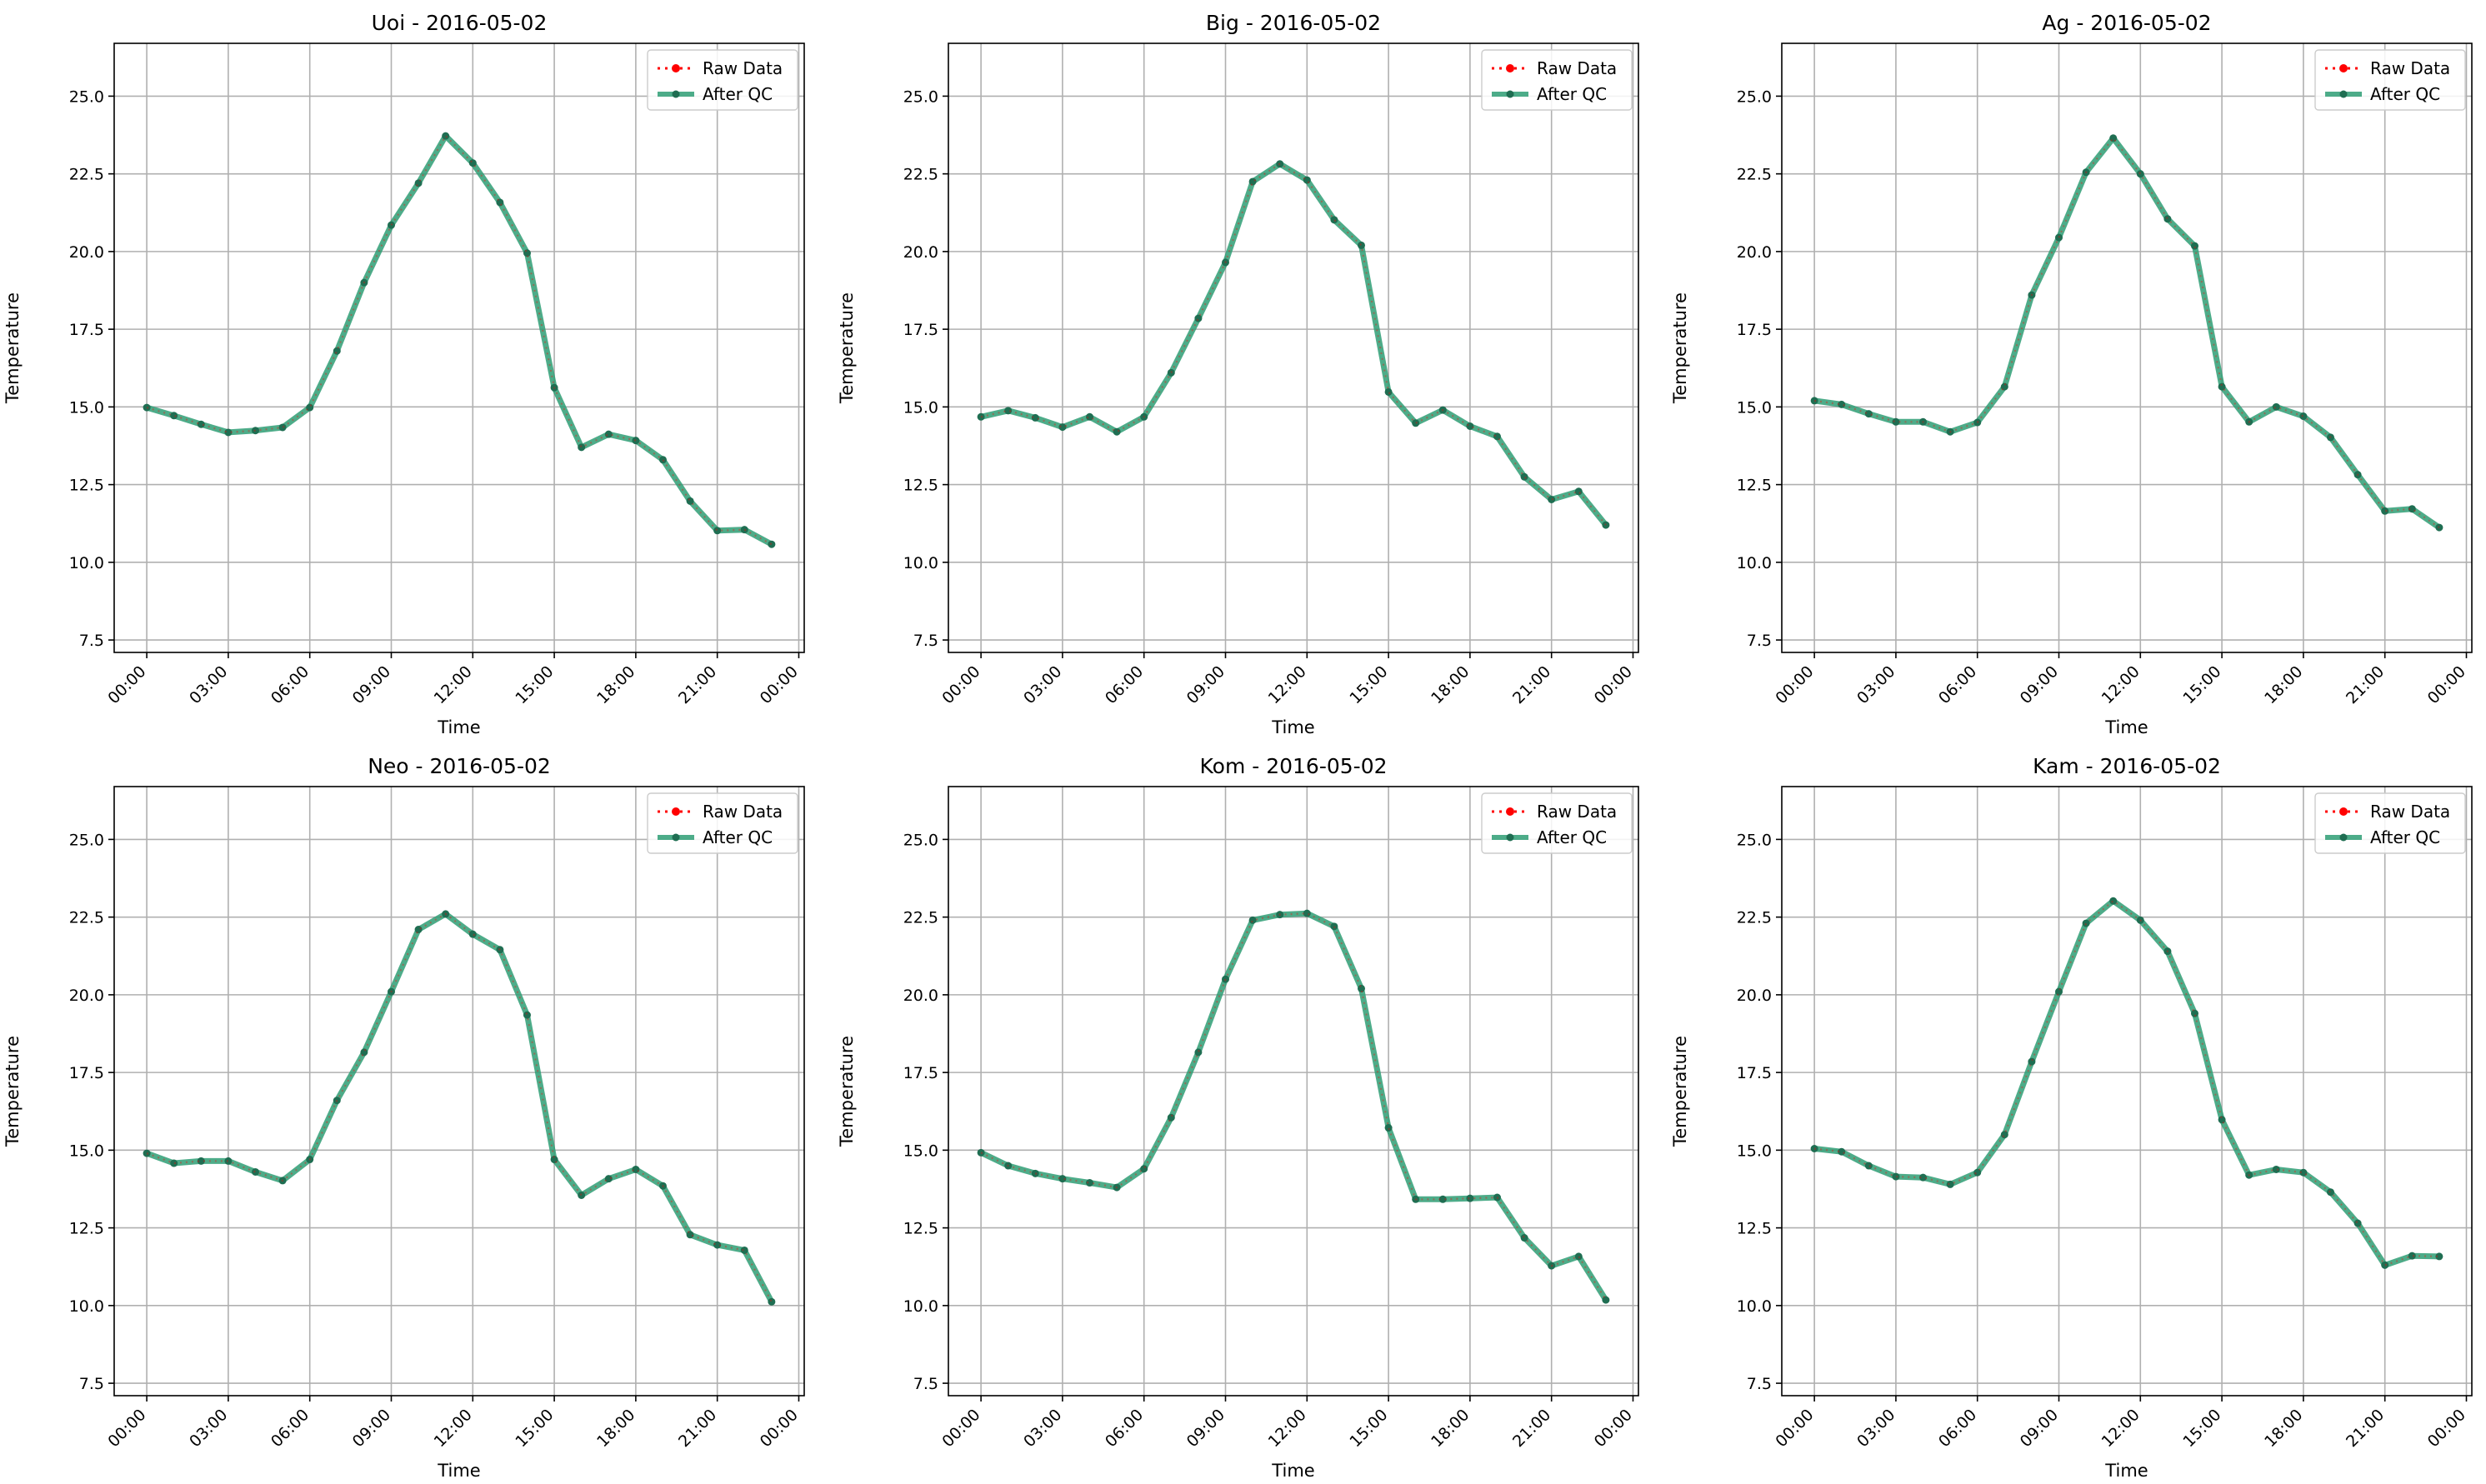 Image resolution: width=2486 pixels, height=1484 pixels. I want to click on y-tick-label: 7.5, so click(925, 1384).